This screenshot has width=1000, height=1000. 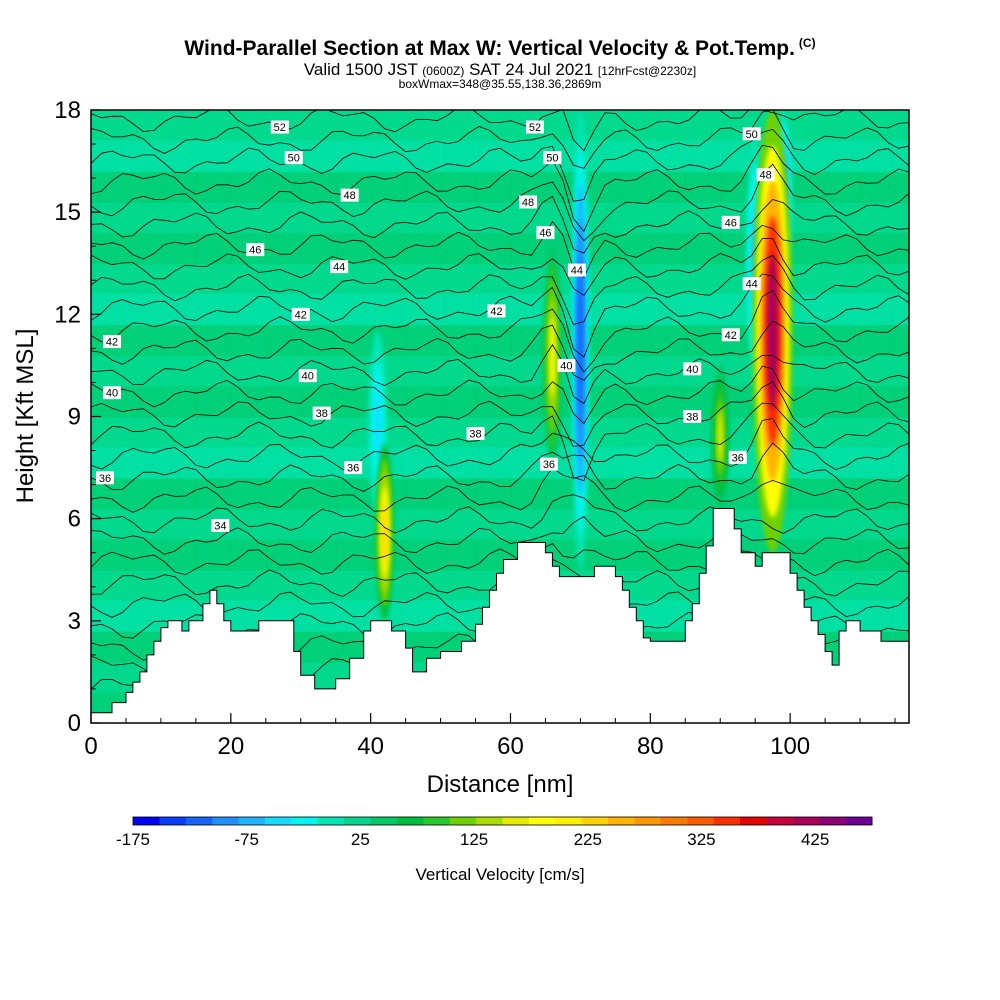 I want to click on x-tick-label: 60, so click(x=510, y=746).